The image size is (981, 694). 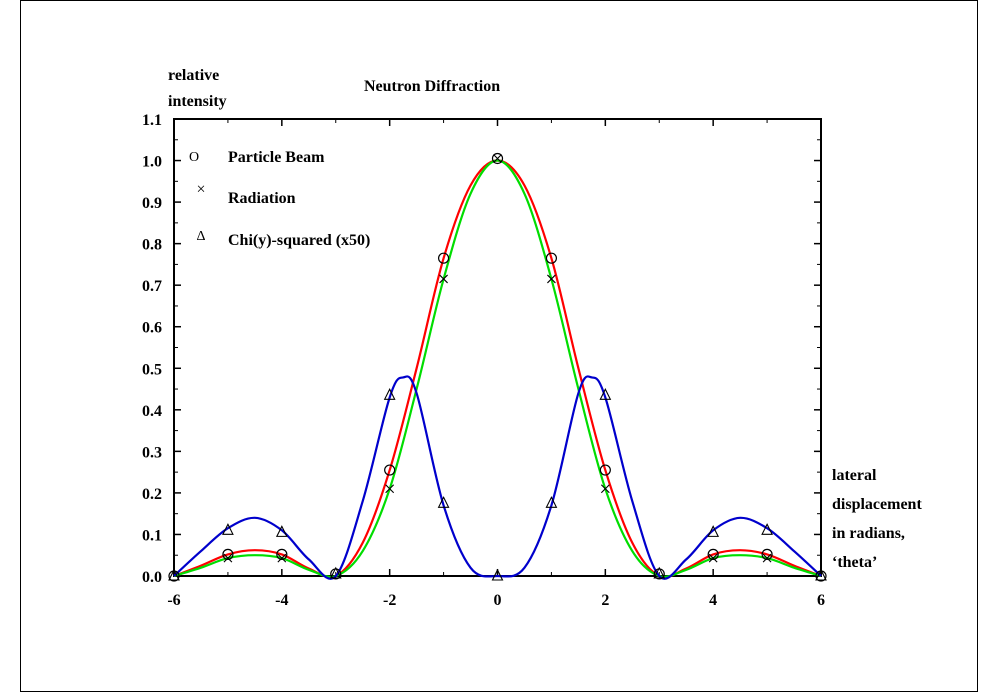 I want to click on legend-marker-cross: ×, so click(x=200, y=189).